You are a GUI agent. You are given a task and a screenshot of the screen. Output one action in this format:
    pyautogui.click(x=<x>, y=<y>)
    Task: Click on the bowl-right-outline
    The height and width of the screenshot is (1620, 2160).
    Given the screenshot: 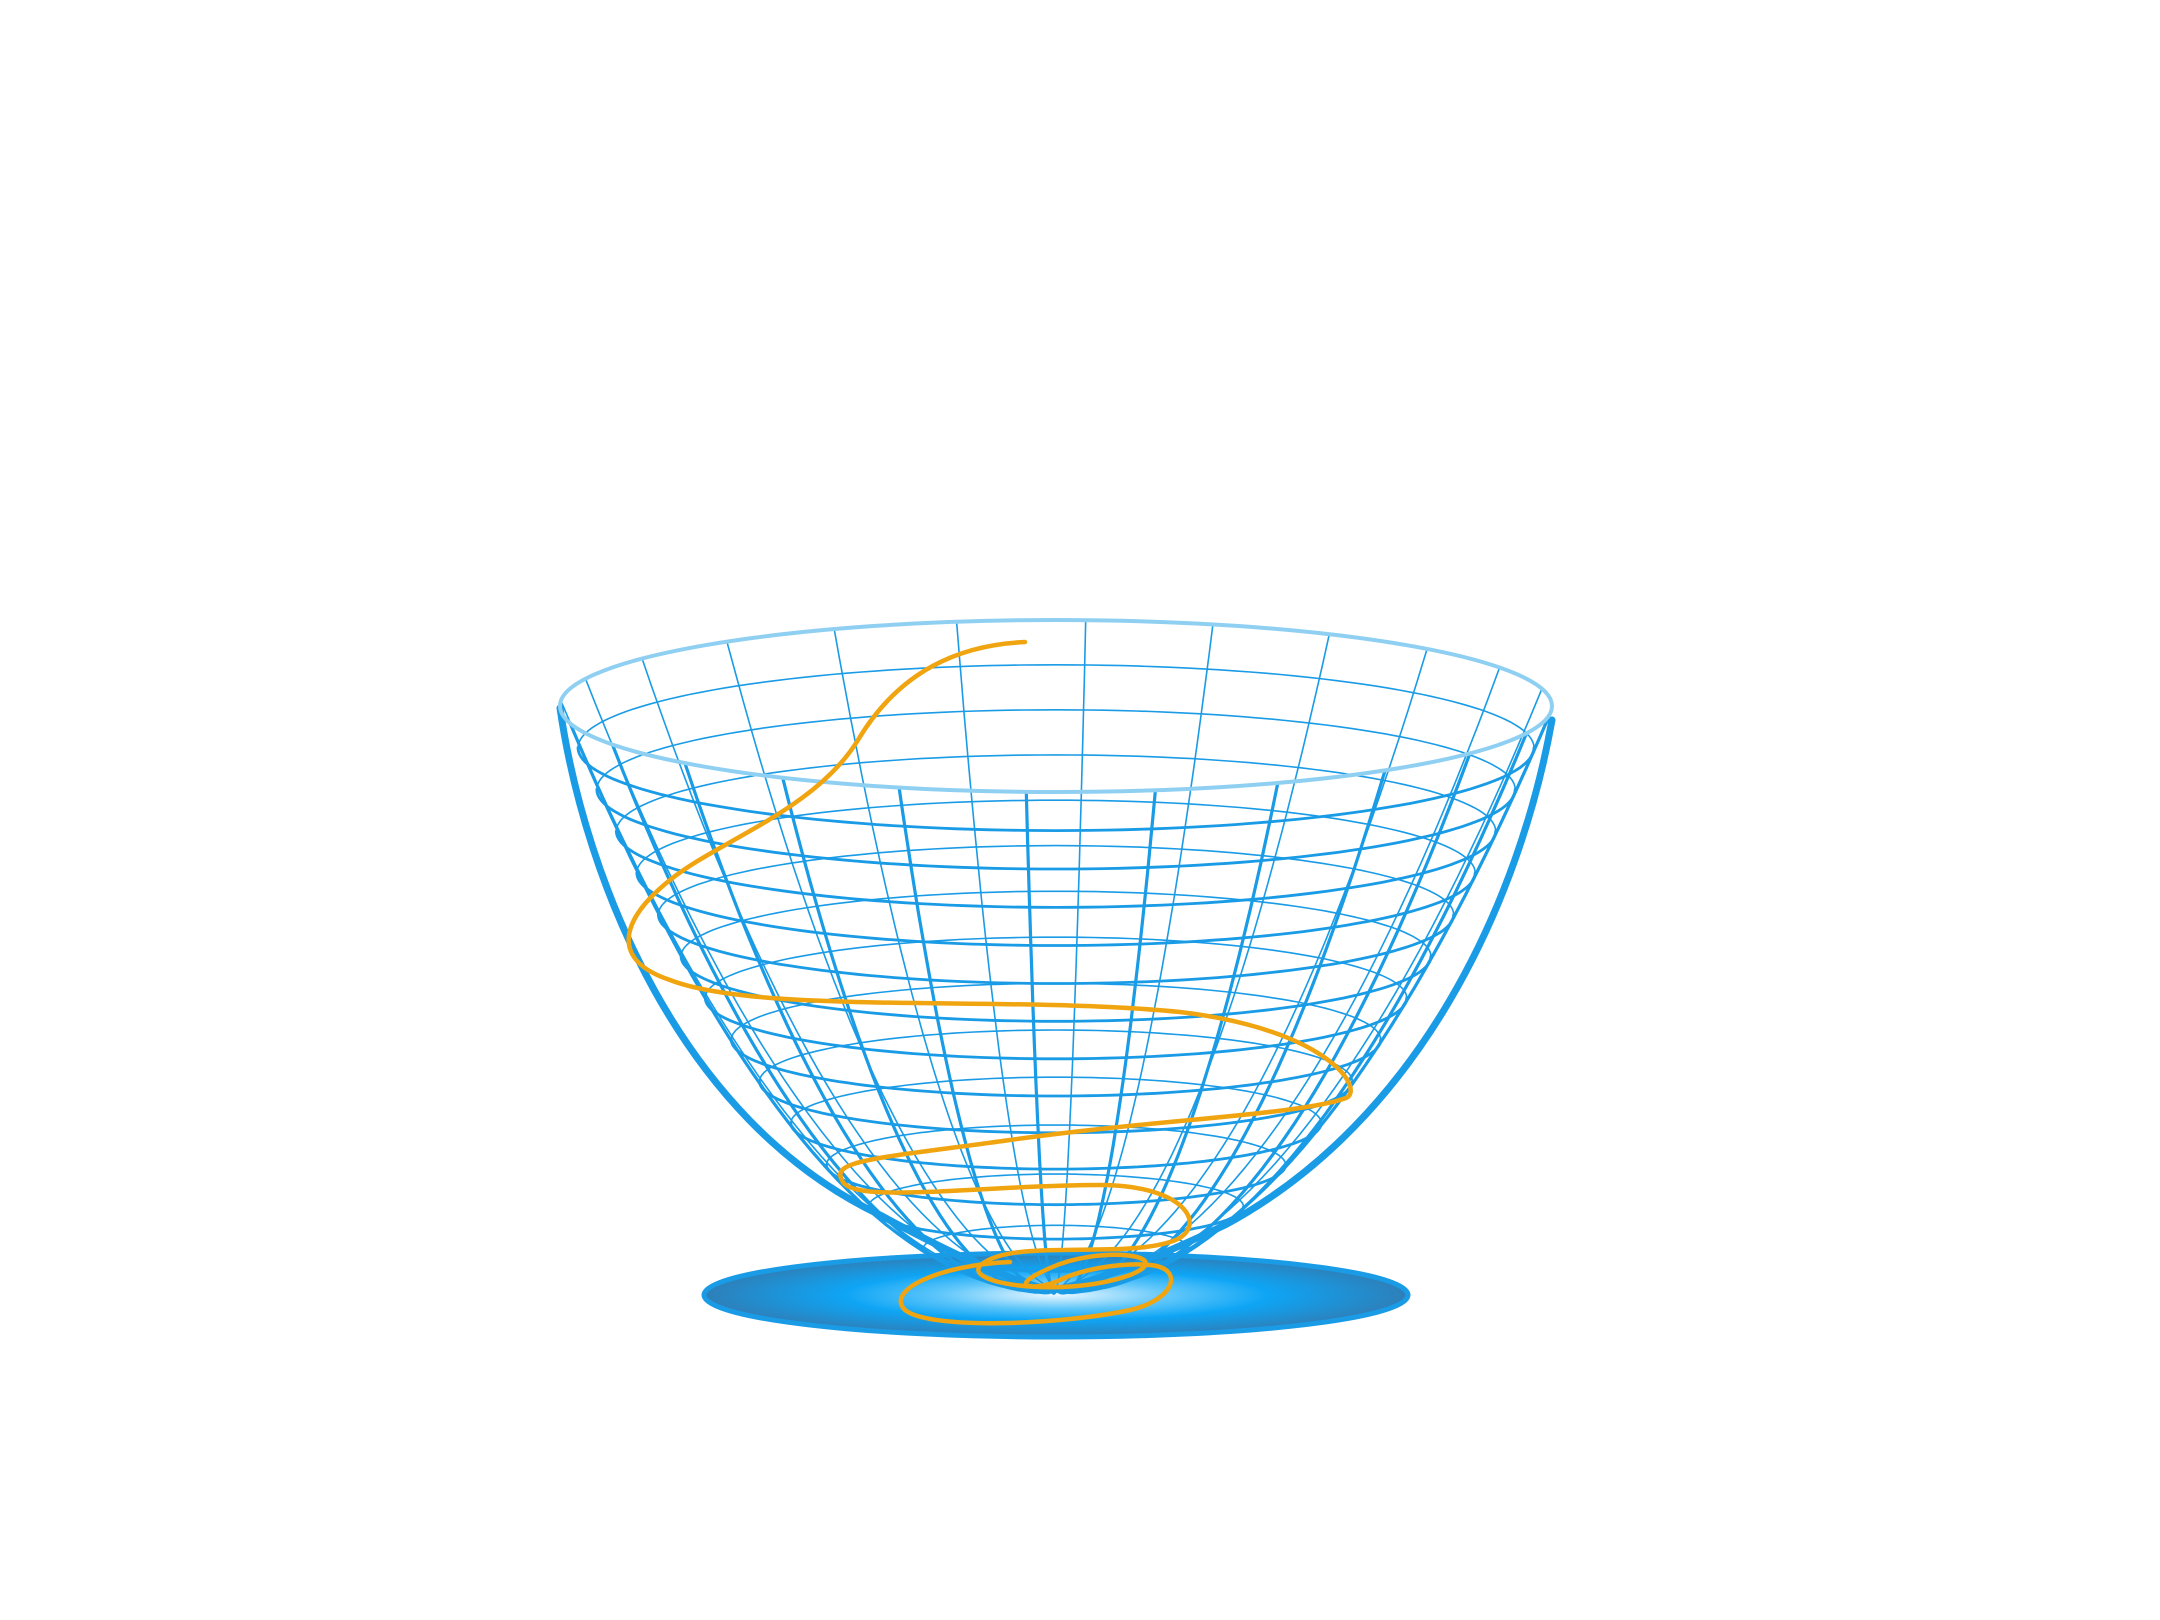 What is the action you would take?
    pyautogui.click(x=1302, y=1005)
    